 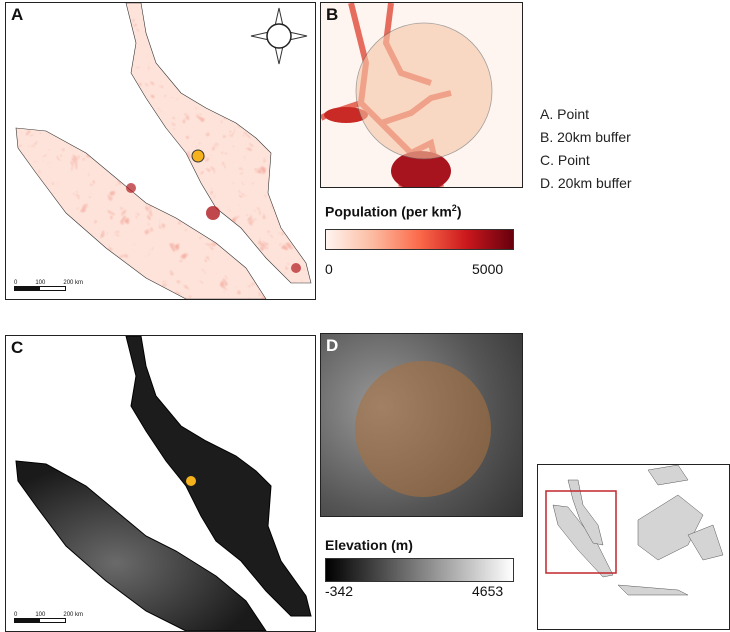 I want to click on elevation-legend-title: Elevation (m), so click(x=369, y=545).